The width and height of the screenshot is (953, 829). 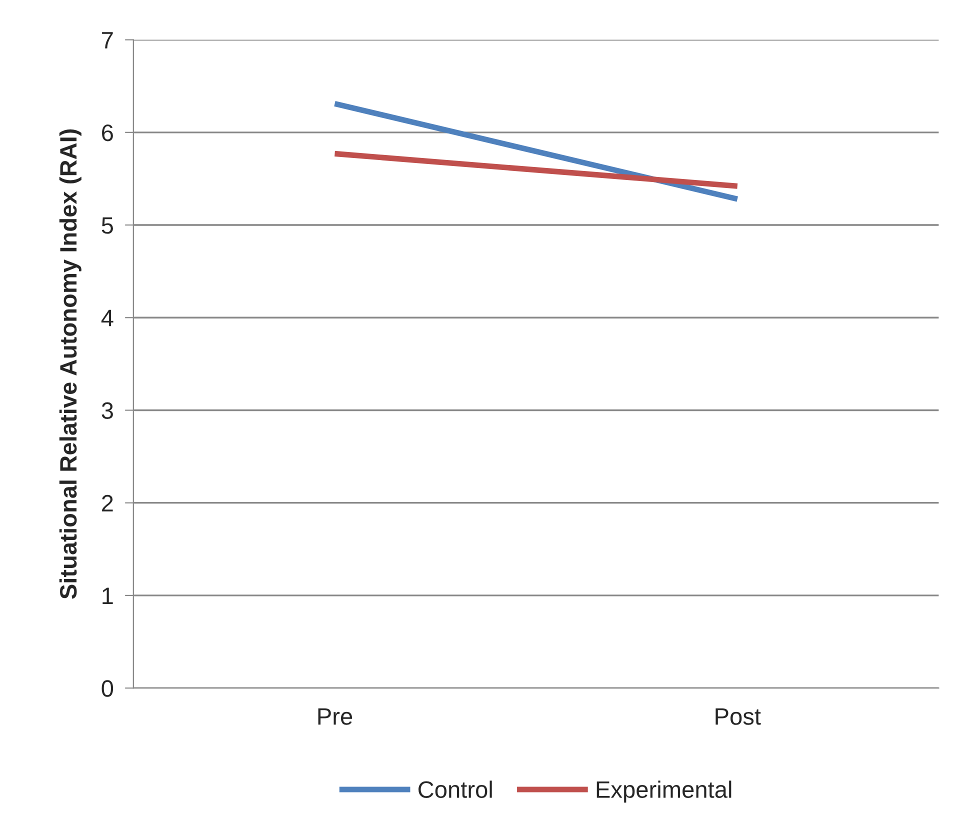 What do you see at coordinates (738, 716) in the screenshot?
I see `x-tick-label: Post` at bounding box center [738, 716].